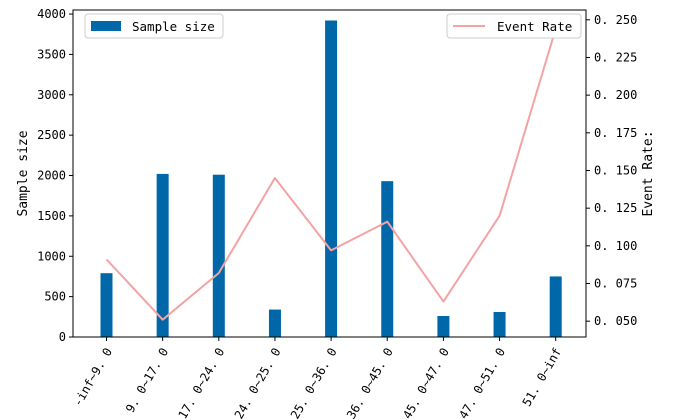 This screenshot has height=420, width=683. Describe the element at coordinates (615, 284) in the screenshot. I see `y2-tick-label-1: 0. 075` at that location.